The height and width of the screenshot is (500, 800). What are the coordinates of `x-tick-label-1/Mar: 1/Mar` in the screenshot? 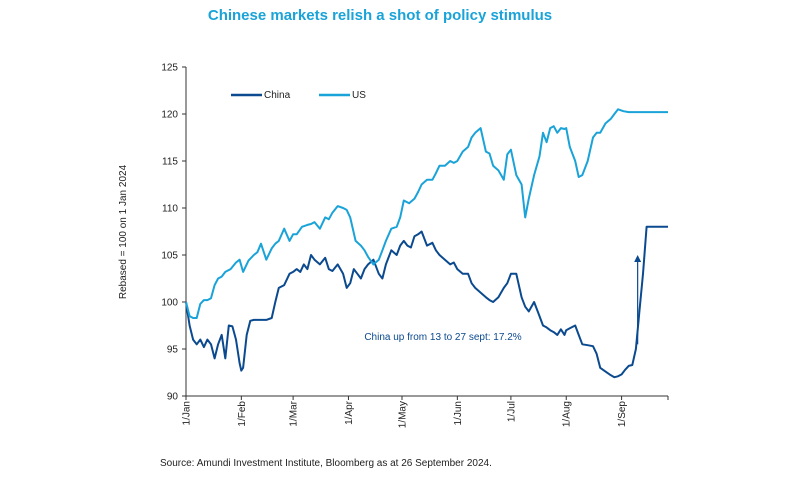 It's located at (294, 413).